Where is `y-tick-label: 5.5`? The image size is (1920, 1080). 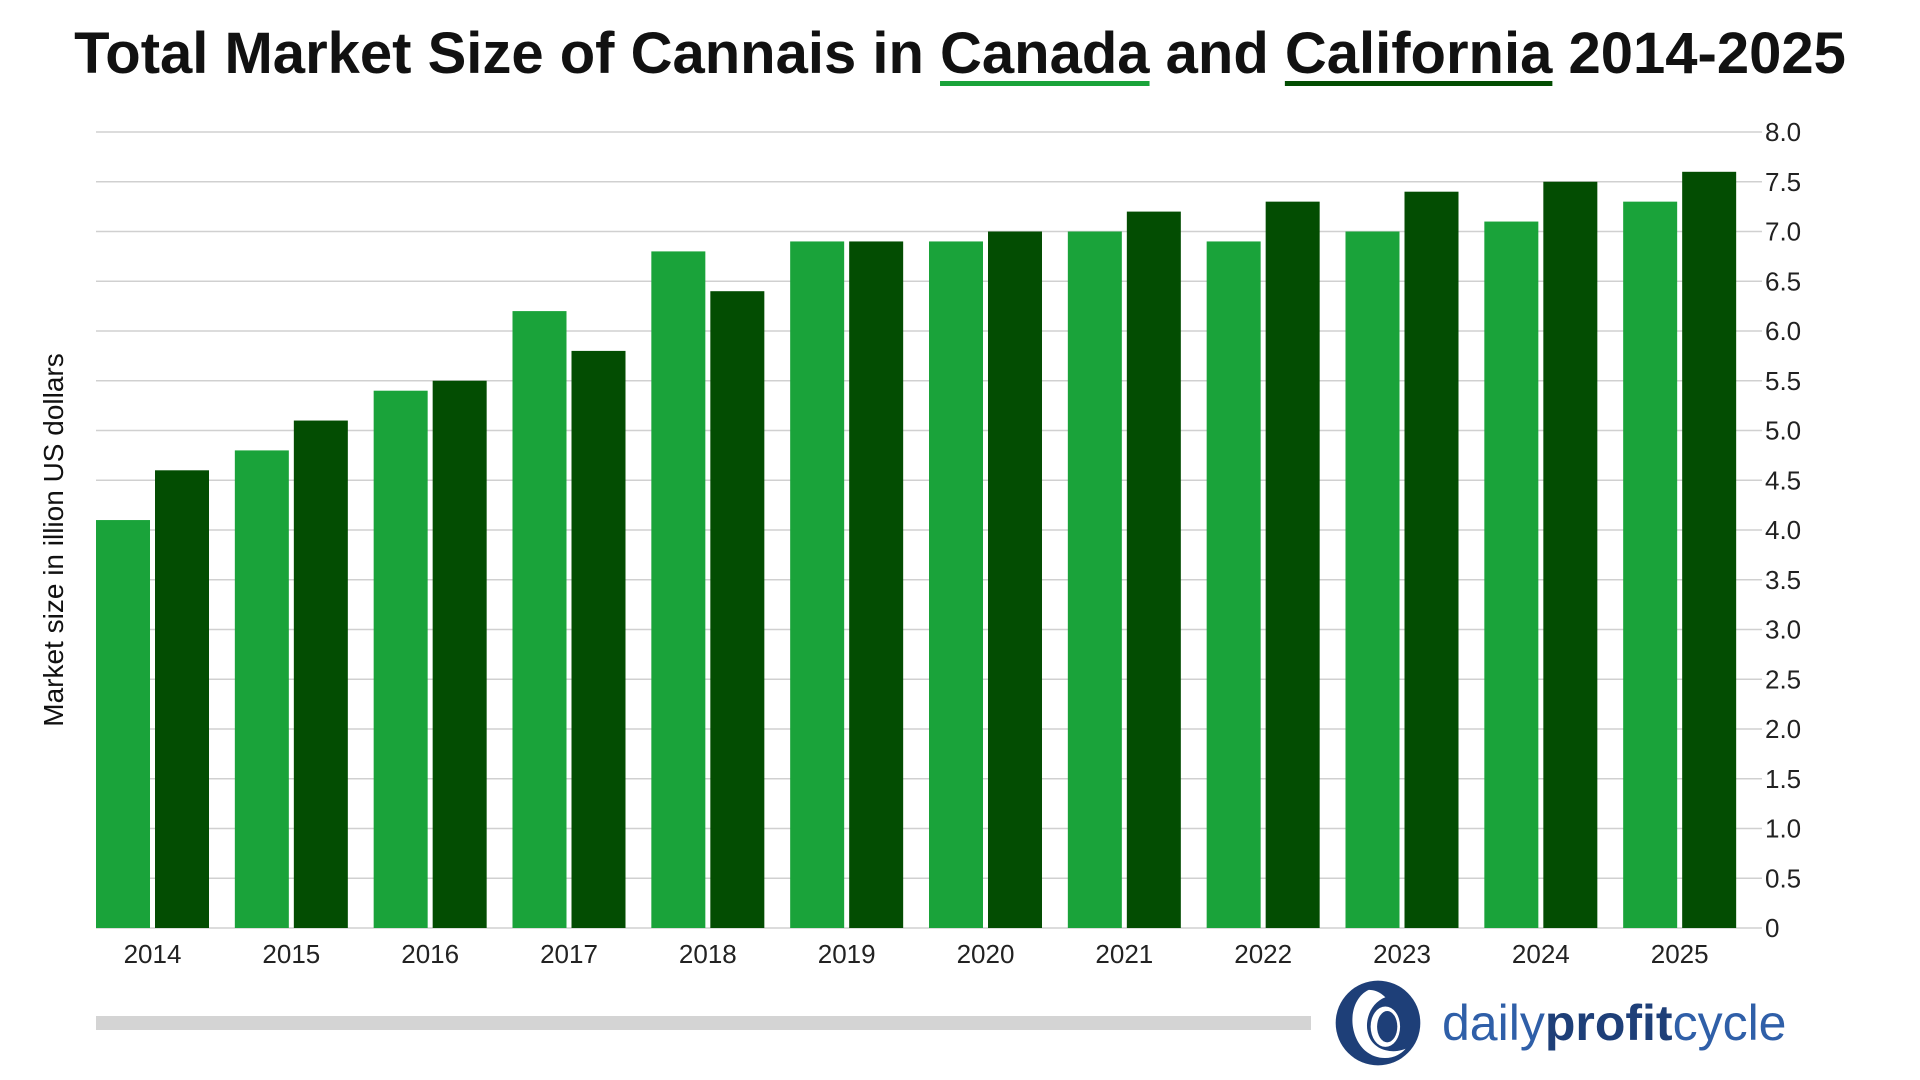
y-tick-label: 5.5 is located at coordinates (1783, 381).